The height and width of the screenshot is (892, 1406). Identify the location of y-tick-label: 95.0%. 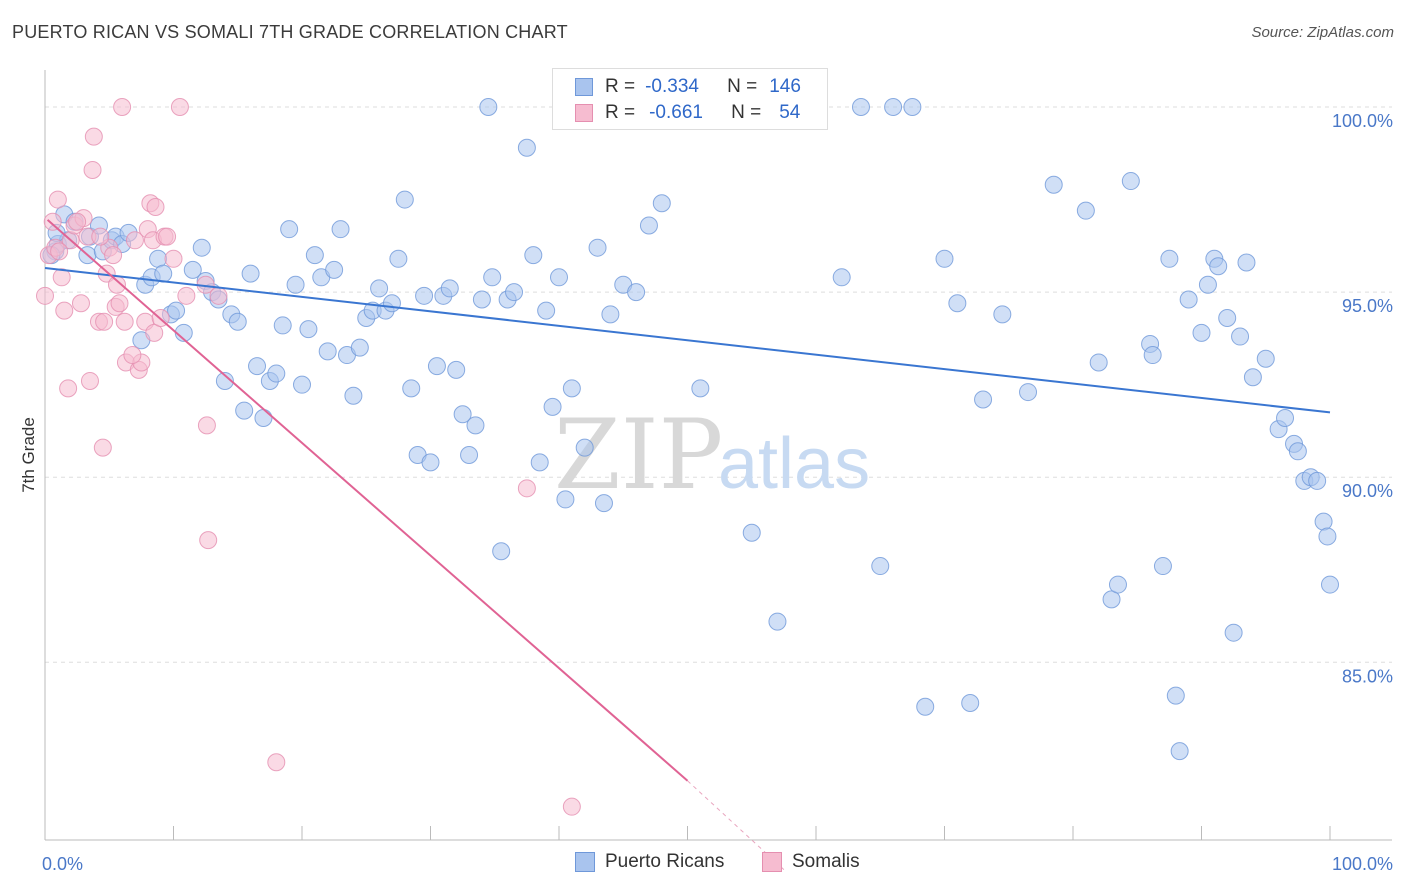
(1367, 306).